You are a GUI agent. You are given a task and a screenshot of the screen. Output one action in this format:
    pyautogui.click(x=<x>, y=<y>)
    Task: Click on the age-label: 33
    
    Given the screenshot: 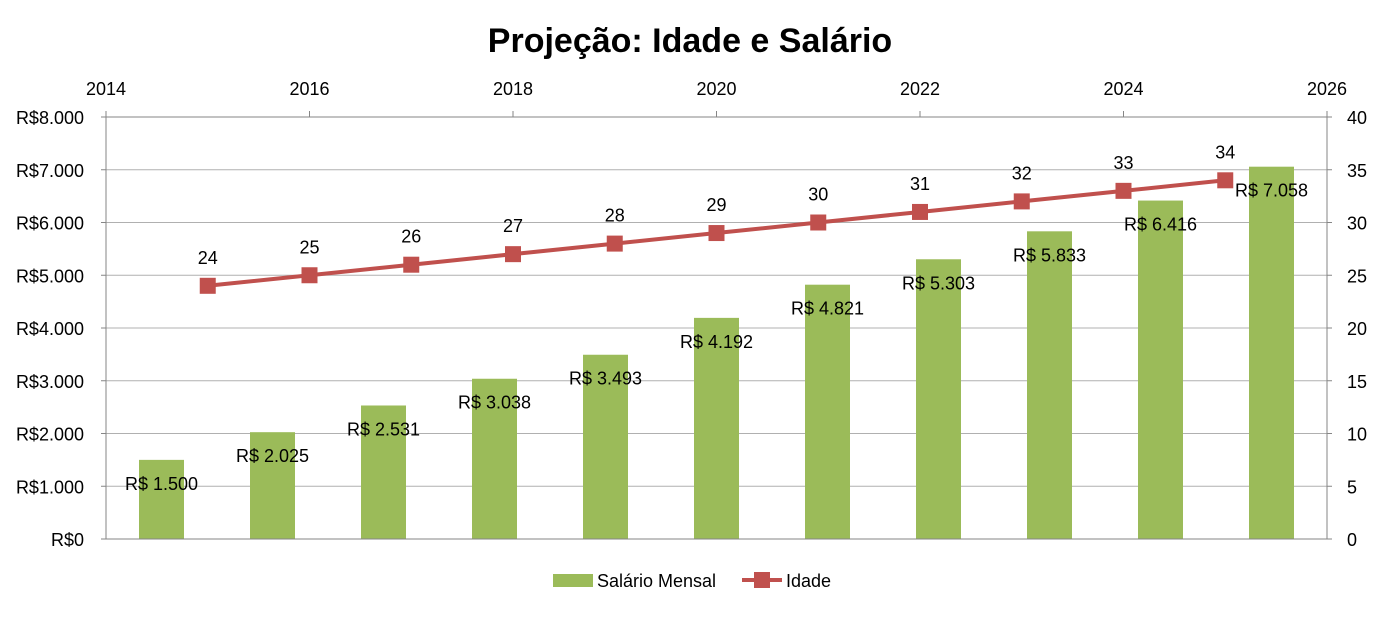 What is the action you would take?
    pyautogui.click(x=1123, y=163)
    